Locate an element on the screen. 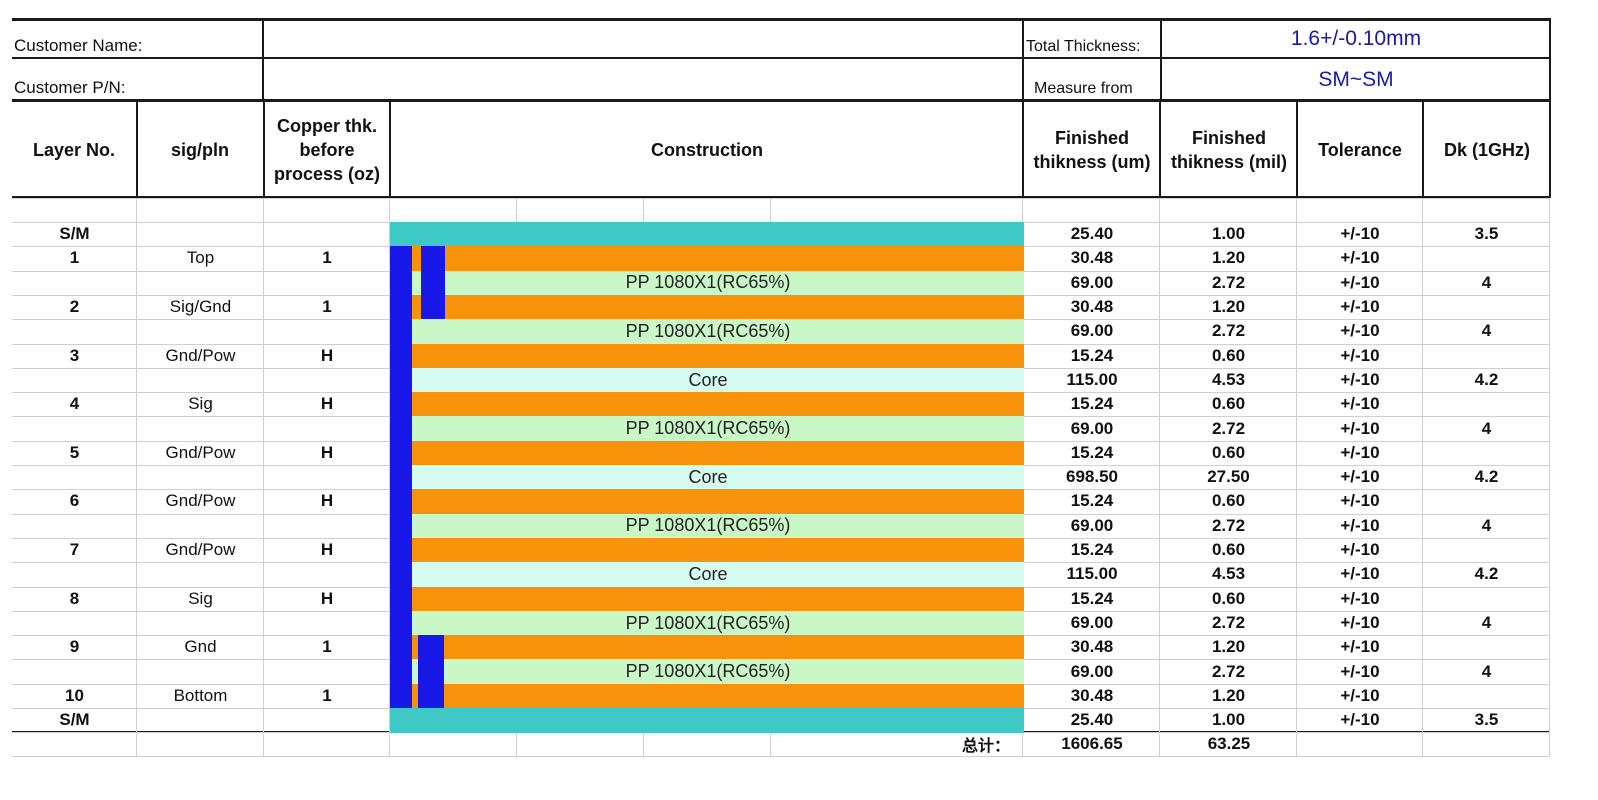  finished-mil-cell: 1.20 is located at coordinates (1228, 695).